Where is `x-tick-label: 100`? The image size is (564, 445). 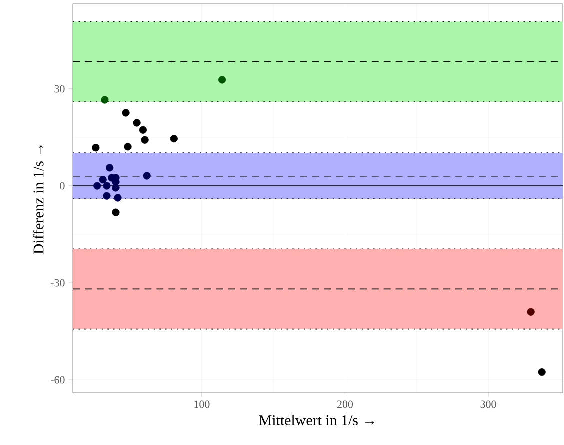
x-tick-label: 100 is located at coordinates (202, 404).